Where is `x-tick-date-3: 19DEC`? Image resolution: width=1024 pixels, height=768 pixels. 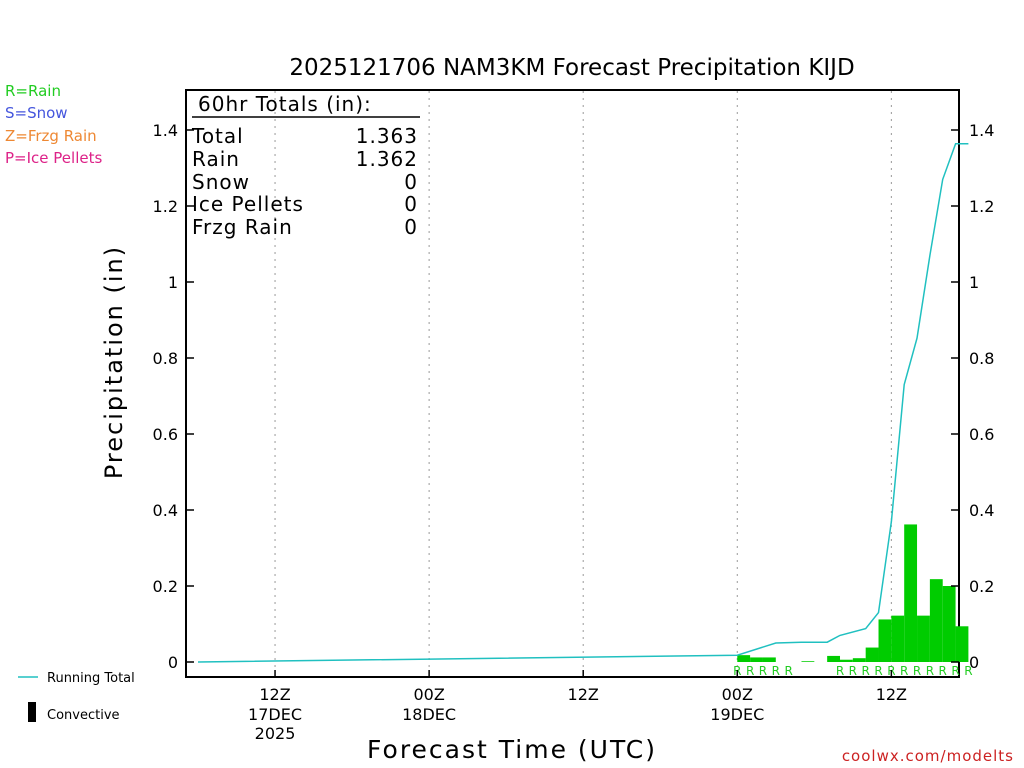 x-tick-date-3: 19DEC is located at coordinates (737, 714).